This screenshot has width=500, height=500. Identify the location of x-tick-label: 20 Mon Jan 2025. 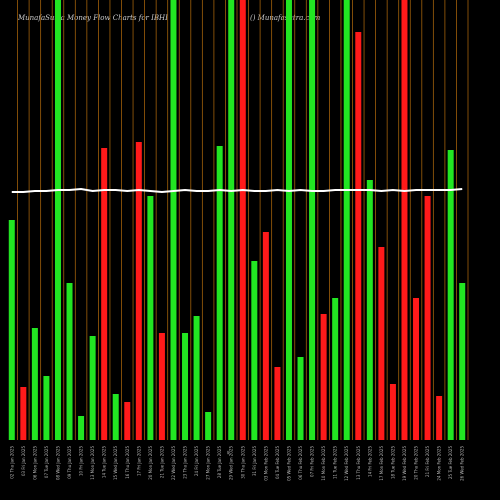
(150, 463).